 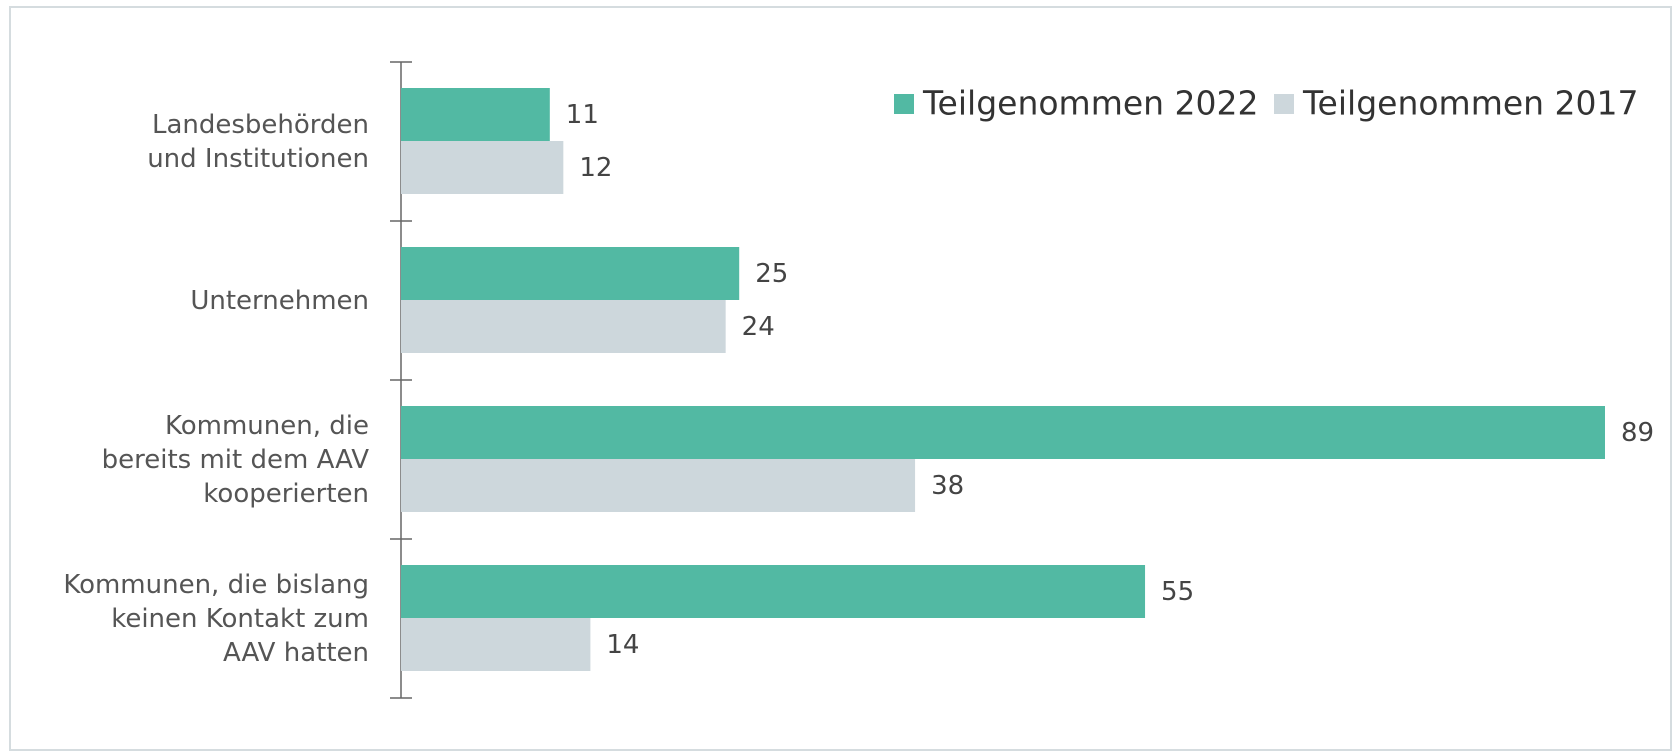 I want to click on value-label: 12, so click(x=595, y=168).